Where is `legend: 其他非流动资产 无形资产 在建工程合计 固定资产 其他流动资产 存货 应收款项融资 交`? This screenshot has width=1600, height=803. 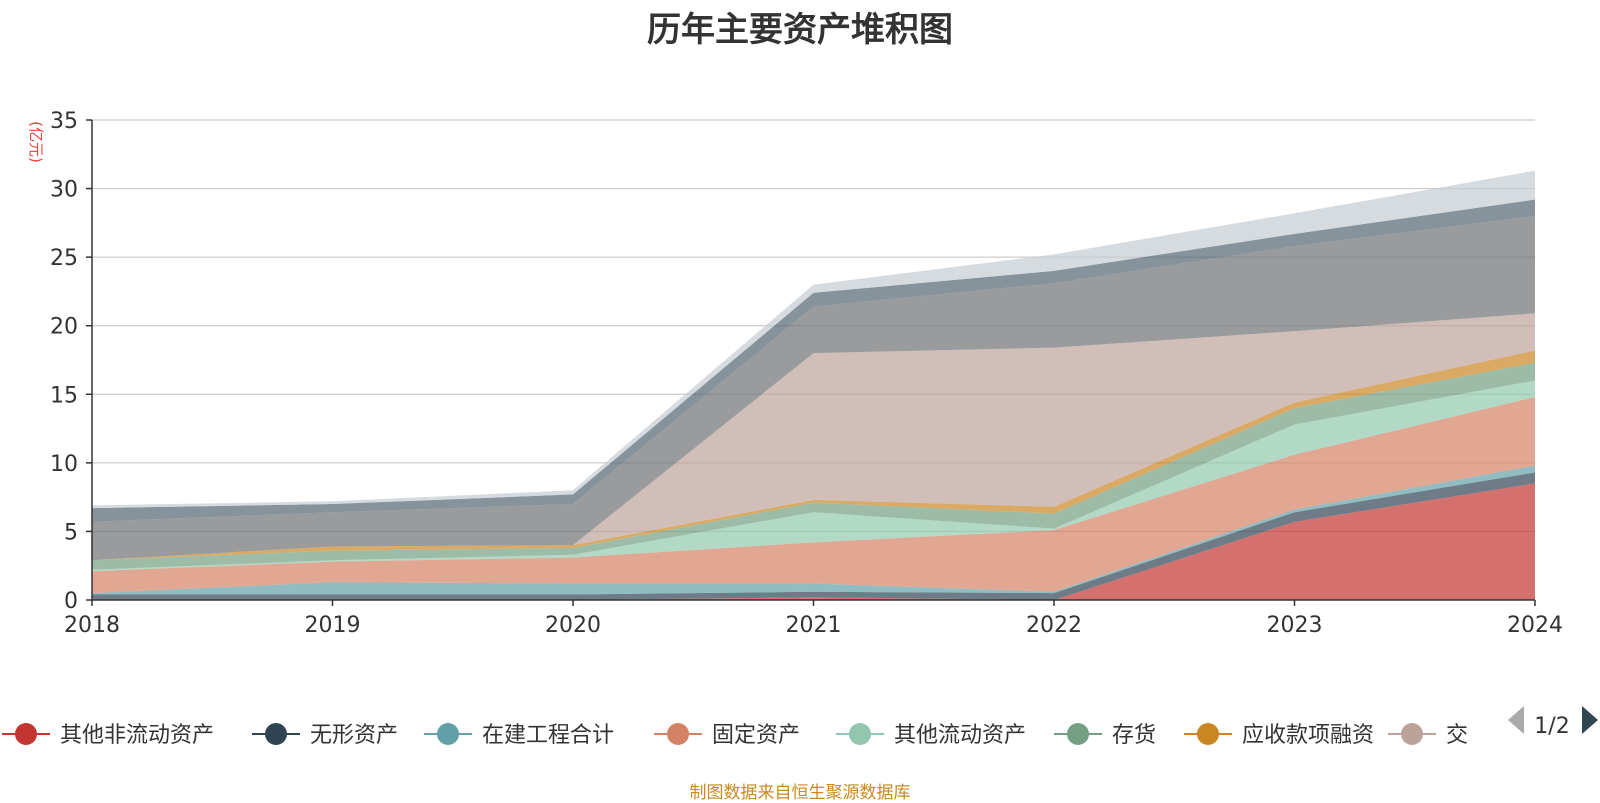
legend: 其他非流动资产 无形资产 在建工程合计 固定资产 其他流动资产 存货 应收款项融资 交 is located at coordinates (735, 735).